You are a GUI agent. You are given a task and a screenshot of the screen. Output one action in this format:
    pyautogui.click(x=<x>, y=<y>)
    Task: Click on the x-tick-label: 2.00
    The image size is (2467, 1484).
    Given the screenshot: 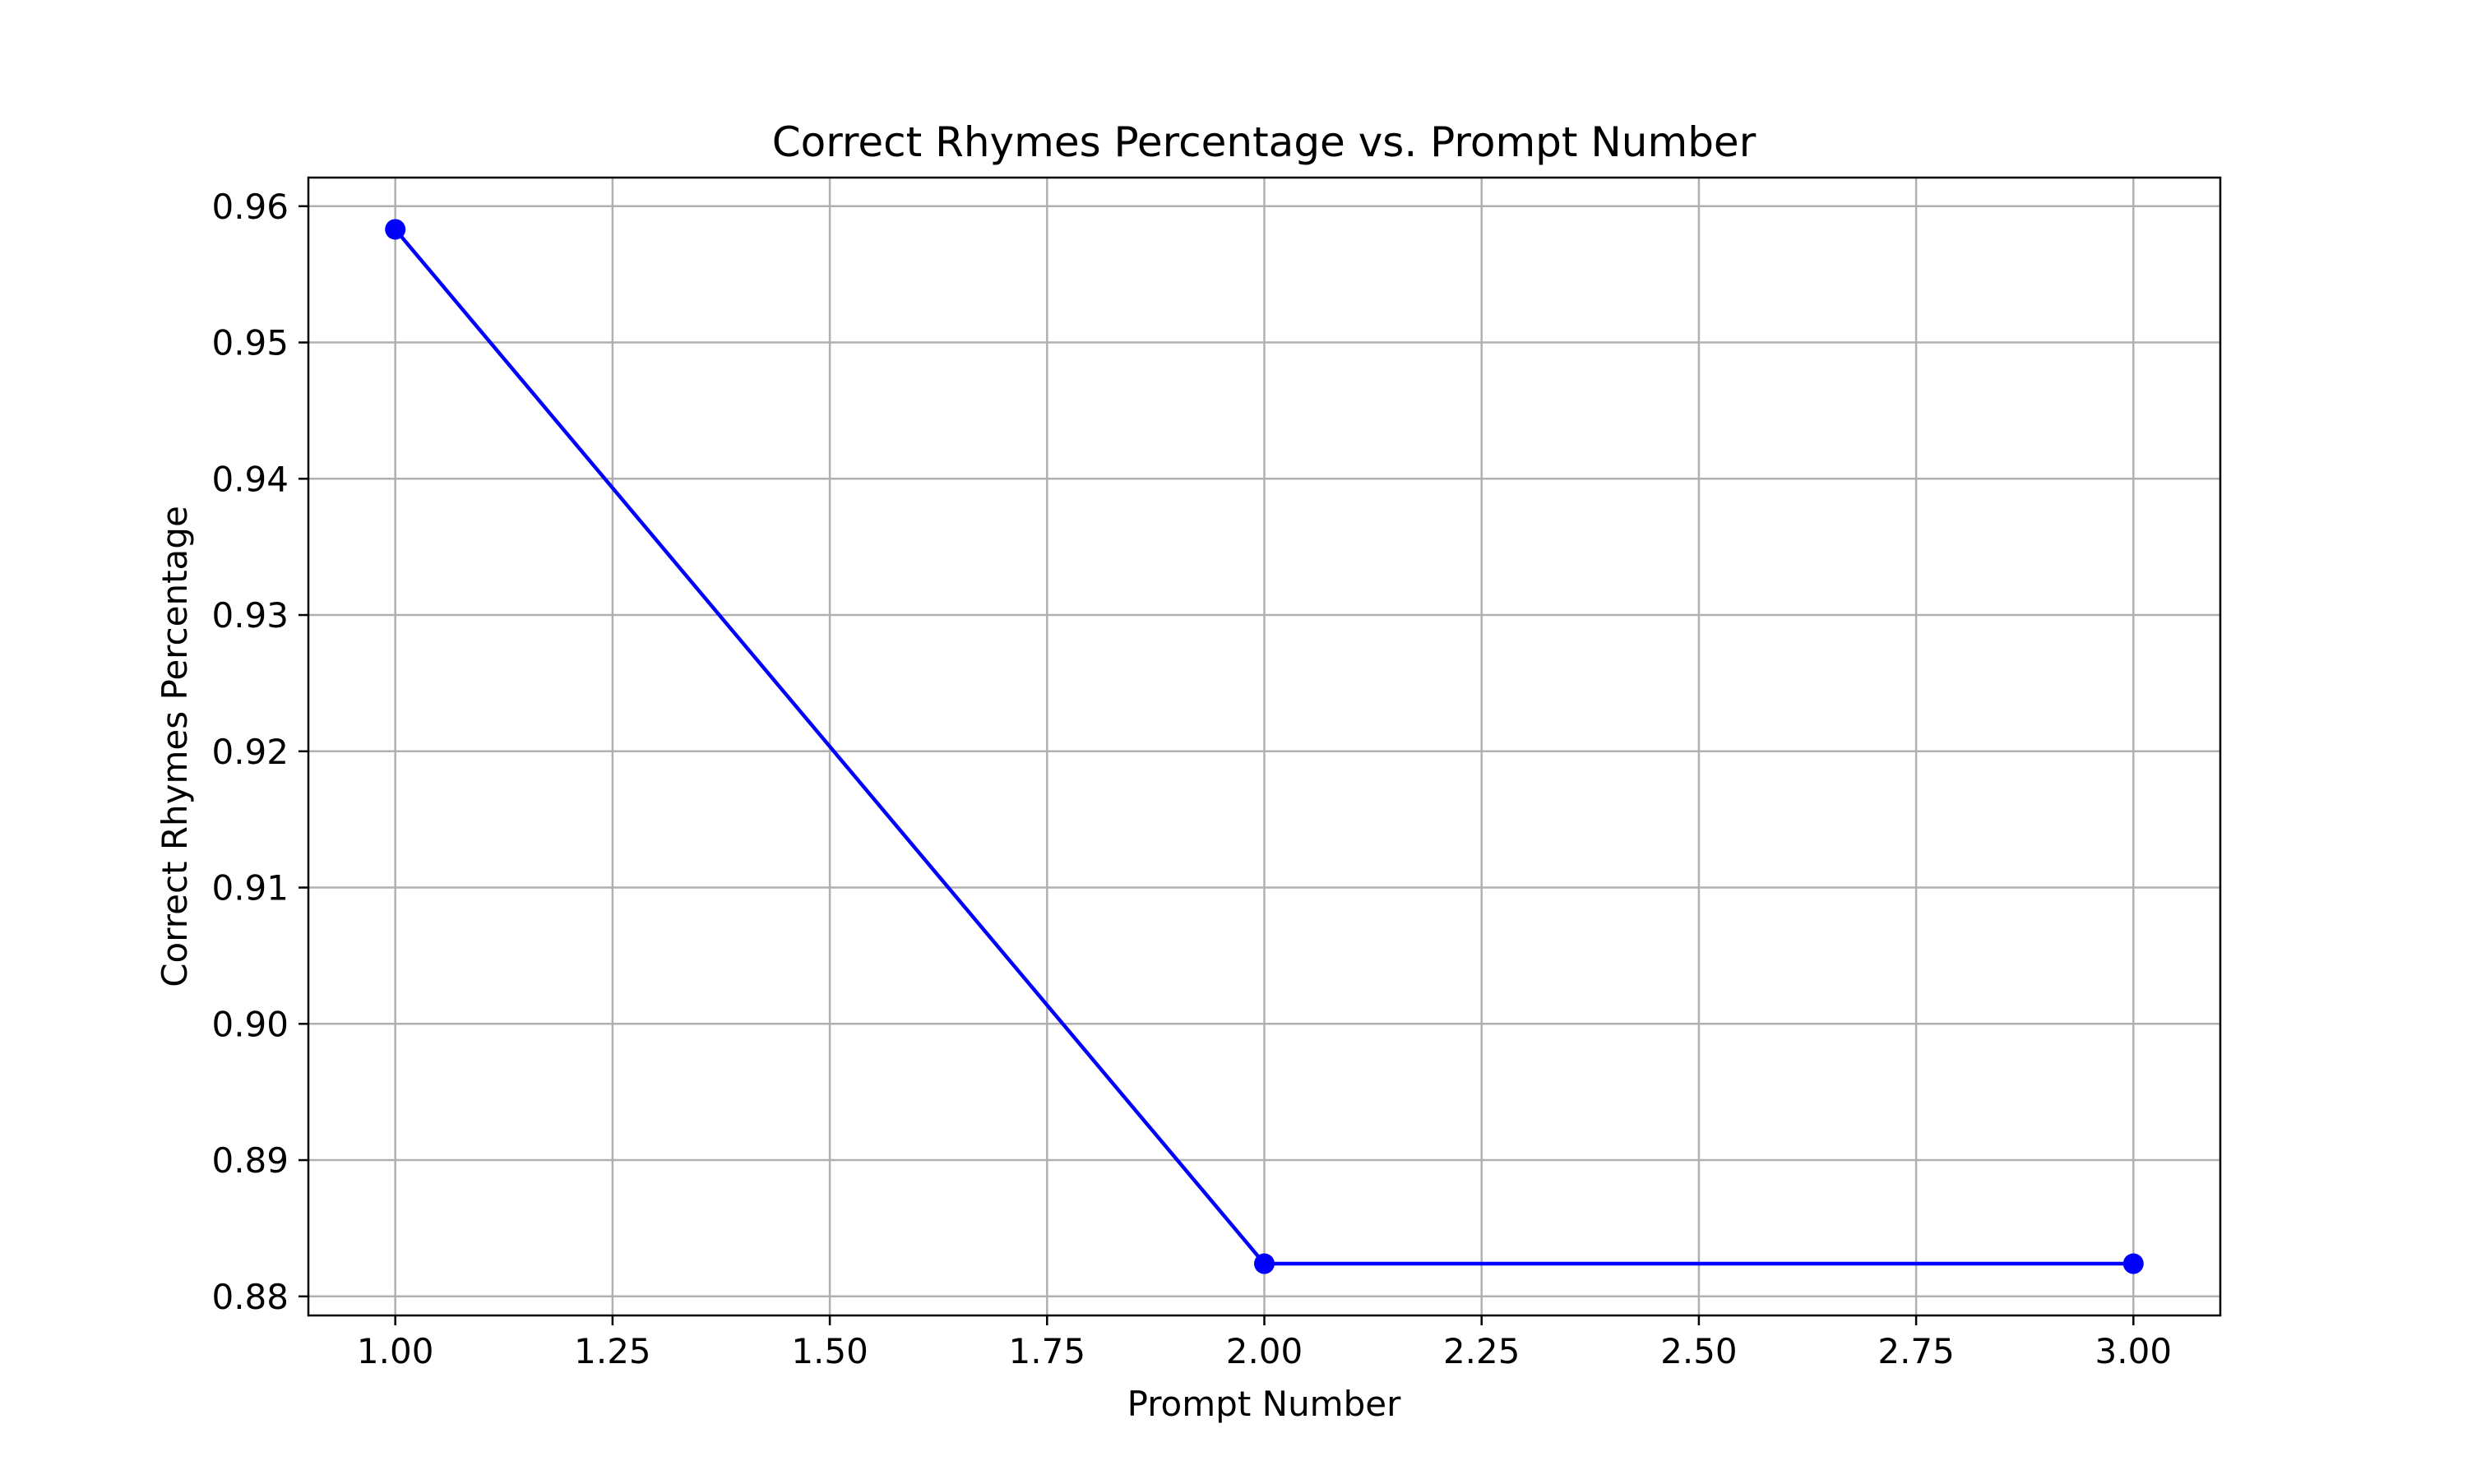 What is the action you would take?
    pyautogui.click(x=1264, y=1351)
    